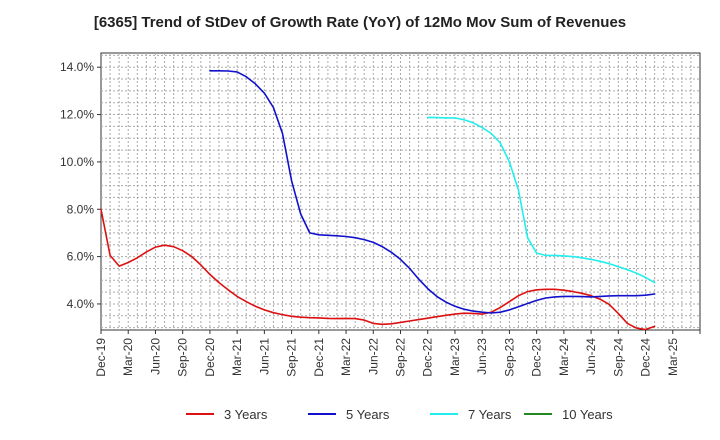  Describe the element at coordinates (541, 200) in the screenshot. I see `series-line-7-years` at that location.